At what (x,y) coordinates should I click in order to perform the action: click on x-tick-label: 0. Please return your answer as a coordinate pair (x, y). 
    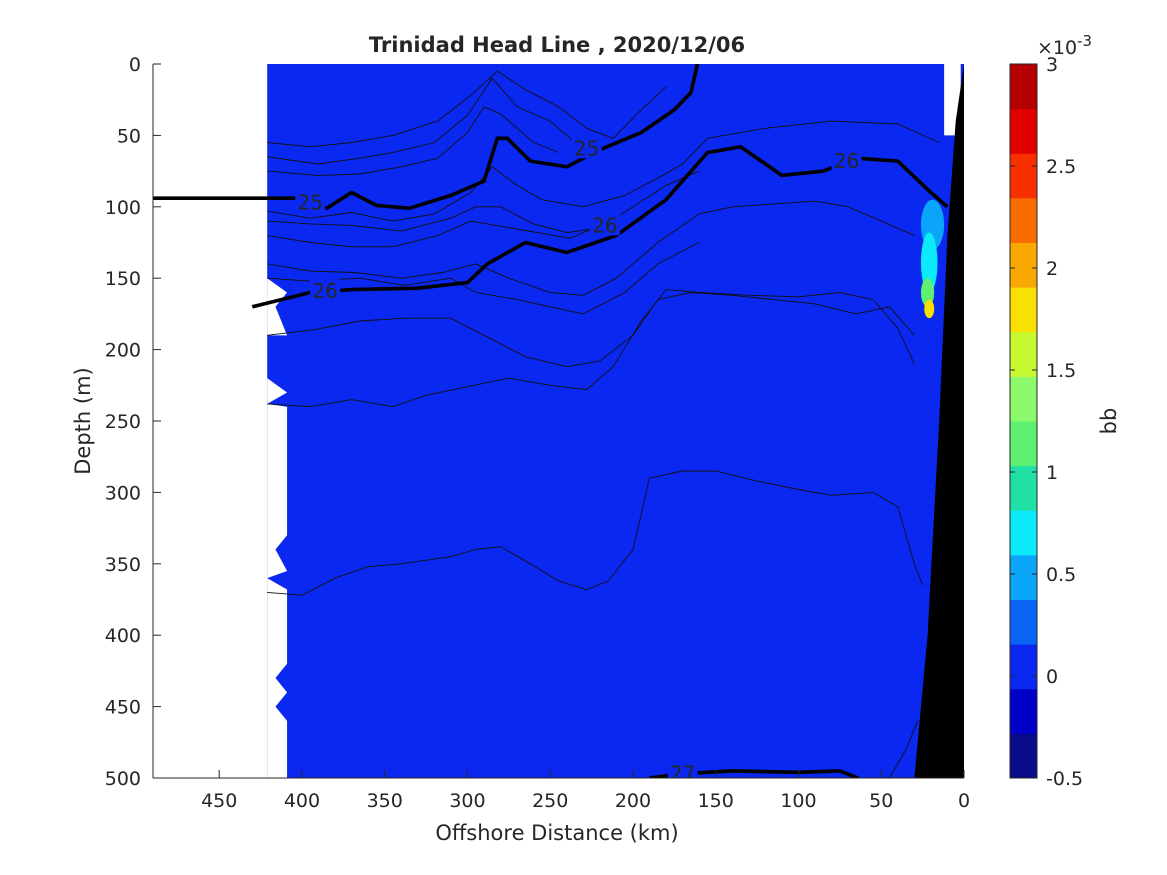
    Looking at the image, I should click on (964, 801).